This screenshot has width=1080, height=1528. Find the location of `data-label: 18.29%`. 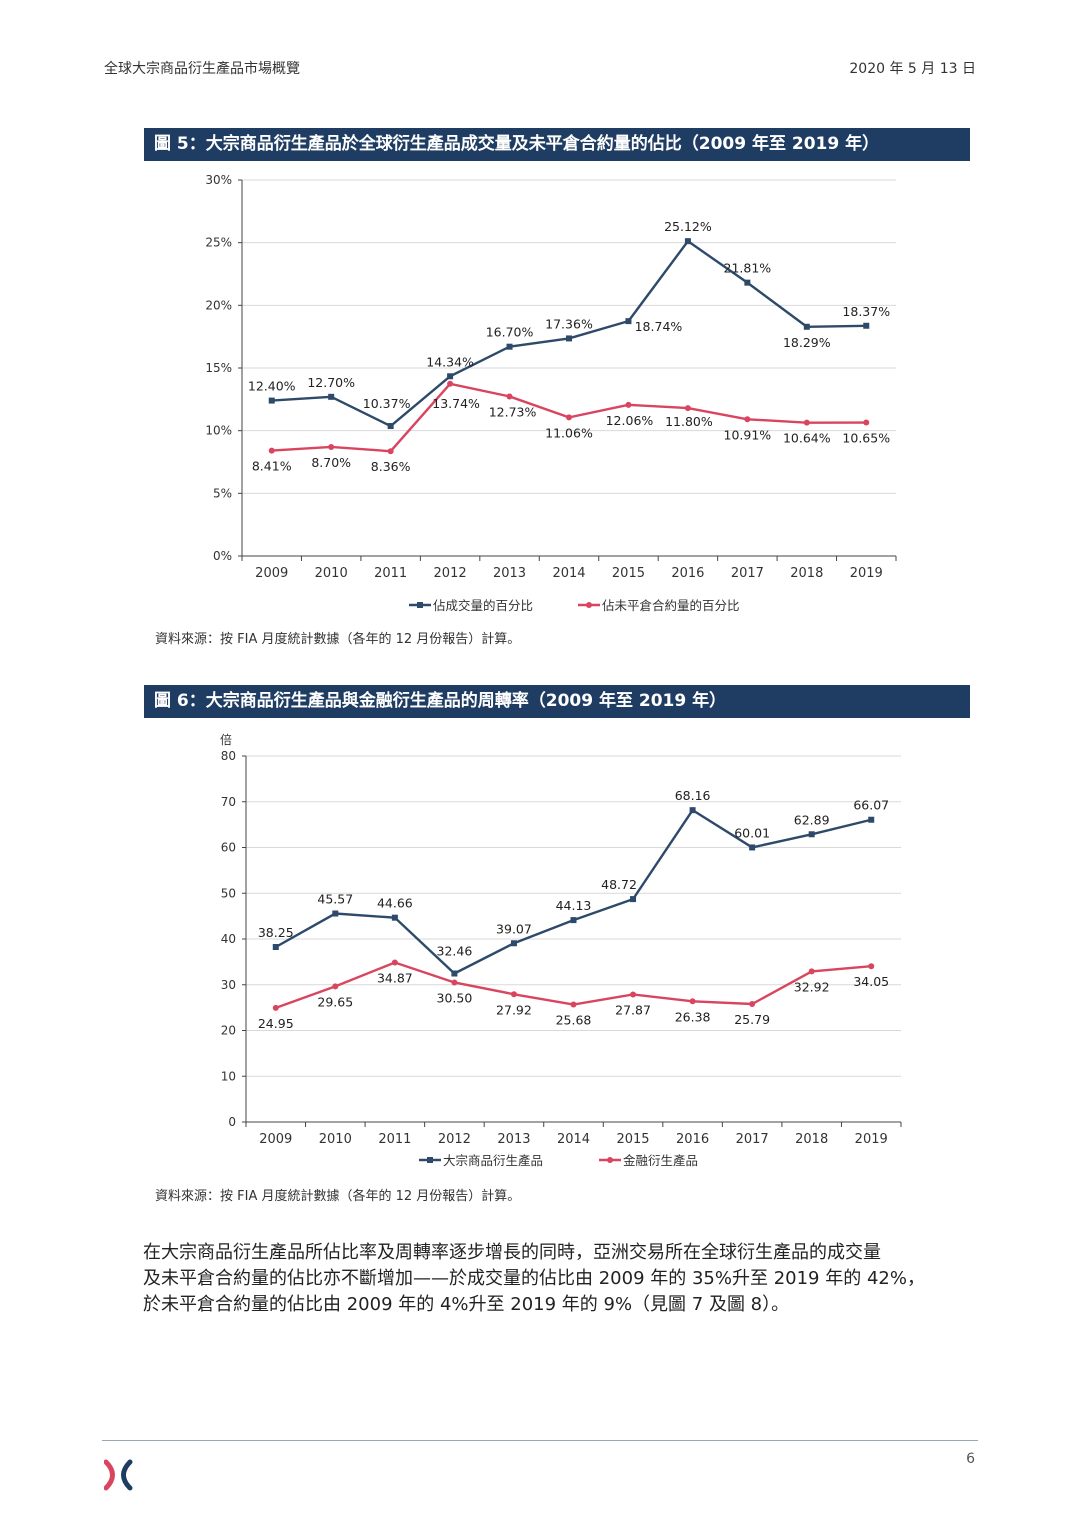

data-label: 18.29% is located at coordinates (807, 342).